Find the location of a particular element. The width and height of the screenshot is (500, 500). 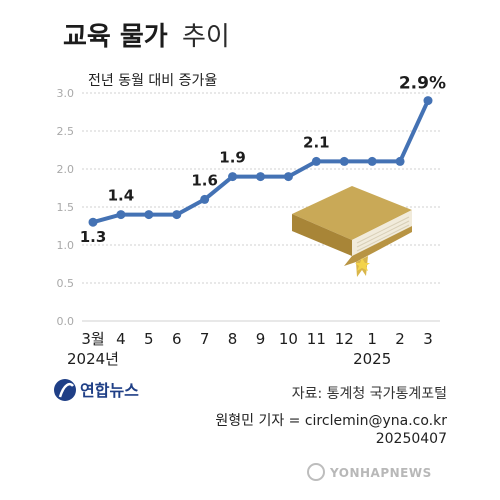

y-tick-label: 0.5 is located at coordinates (66, 283).